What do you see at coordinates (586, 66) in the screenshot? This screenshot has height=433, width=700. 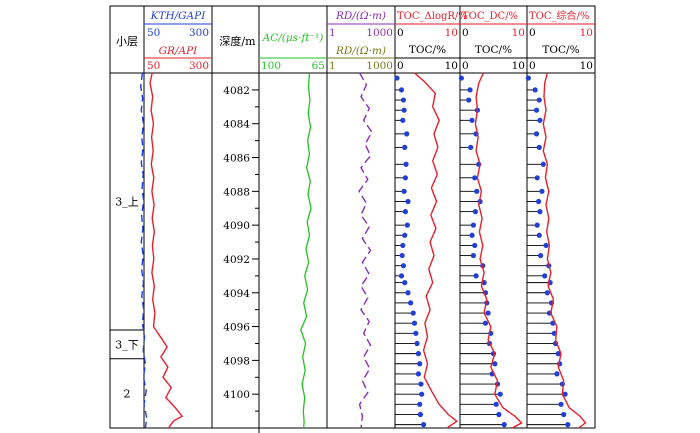 I see `toc3-measured-max: 10` at bounding box center [586, 66].